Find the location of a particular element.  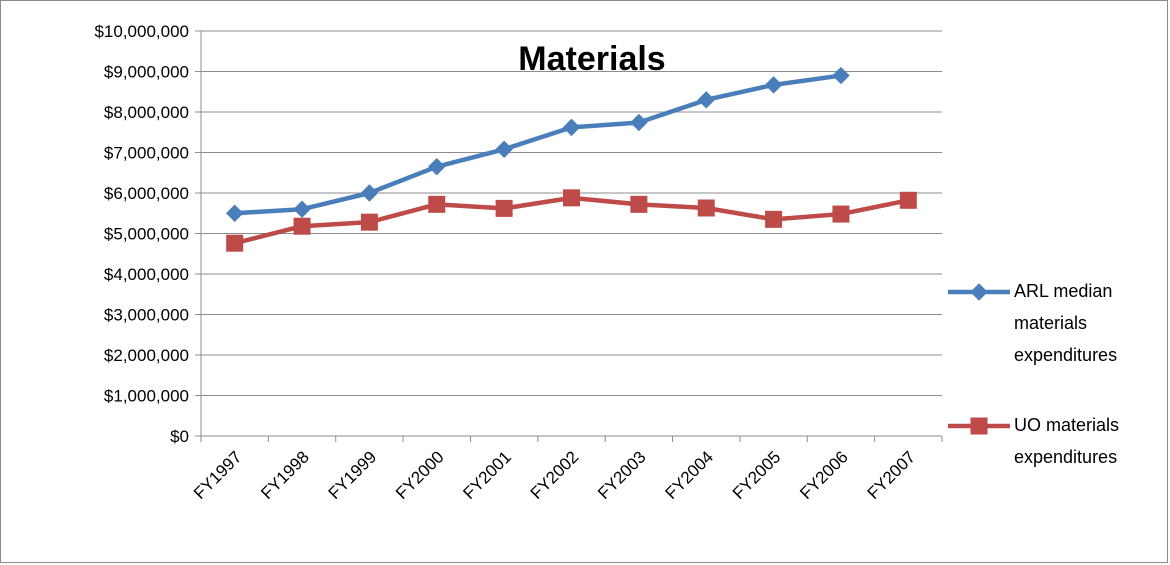

x-tick-label: FY2007 is located at coordinates (892, 475).